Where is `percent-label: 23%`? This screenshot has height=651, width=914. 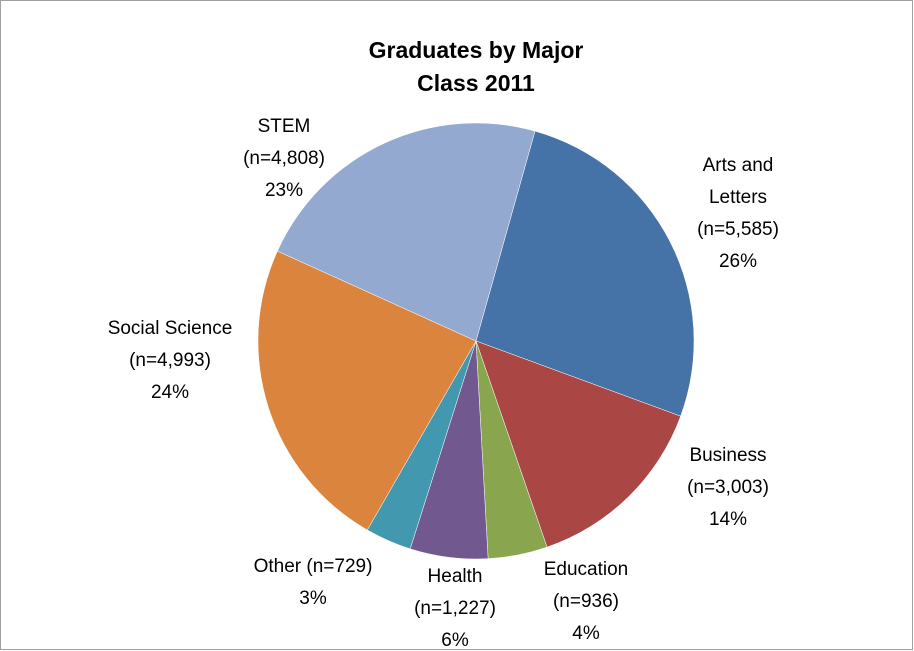 percent-label: 23% is located at coordinates (284, 190).